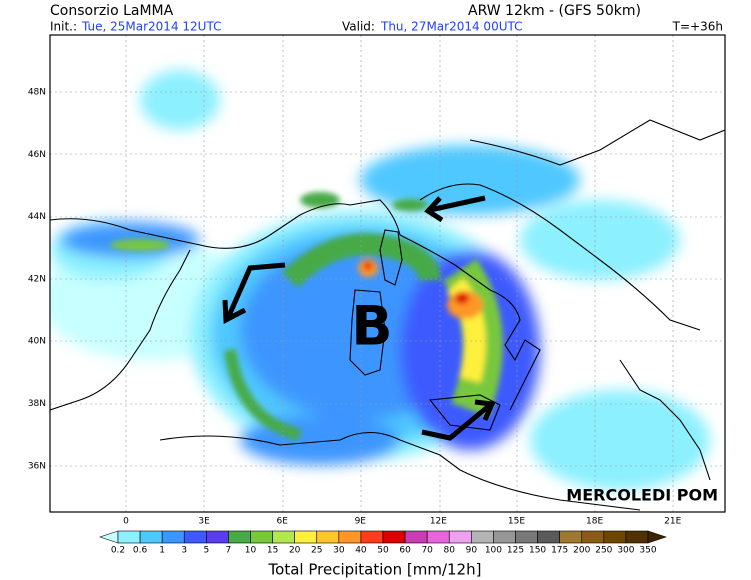  What do you see at coordinates (438, 522) in the screenshot?
I see `lon-label: 12E` at bounding box center [438, 522].